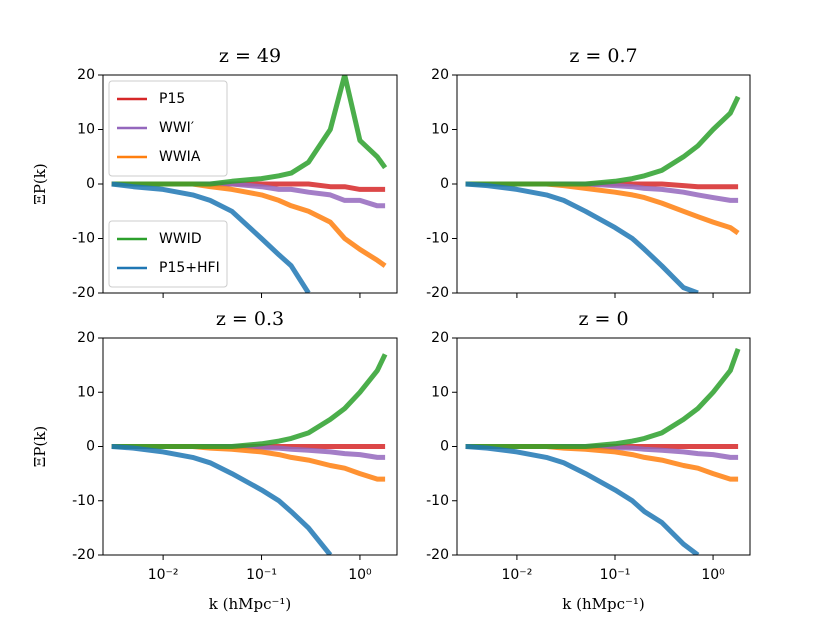 This screenshot has width=830, height=623. Describe the element at coordinates (180, 239) in the screenshot. I see `legend-label: WWID` at that location.